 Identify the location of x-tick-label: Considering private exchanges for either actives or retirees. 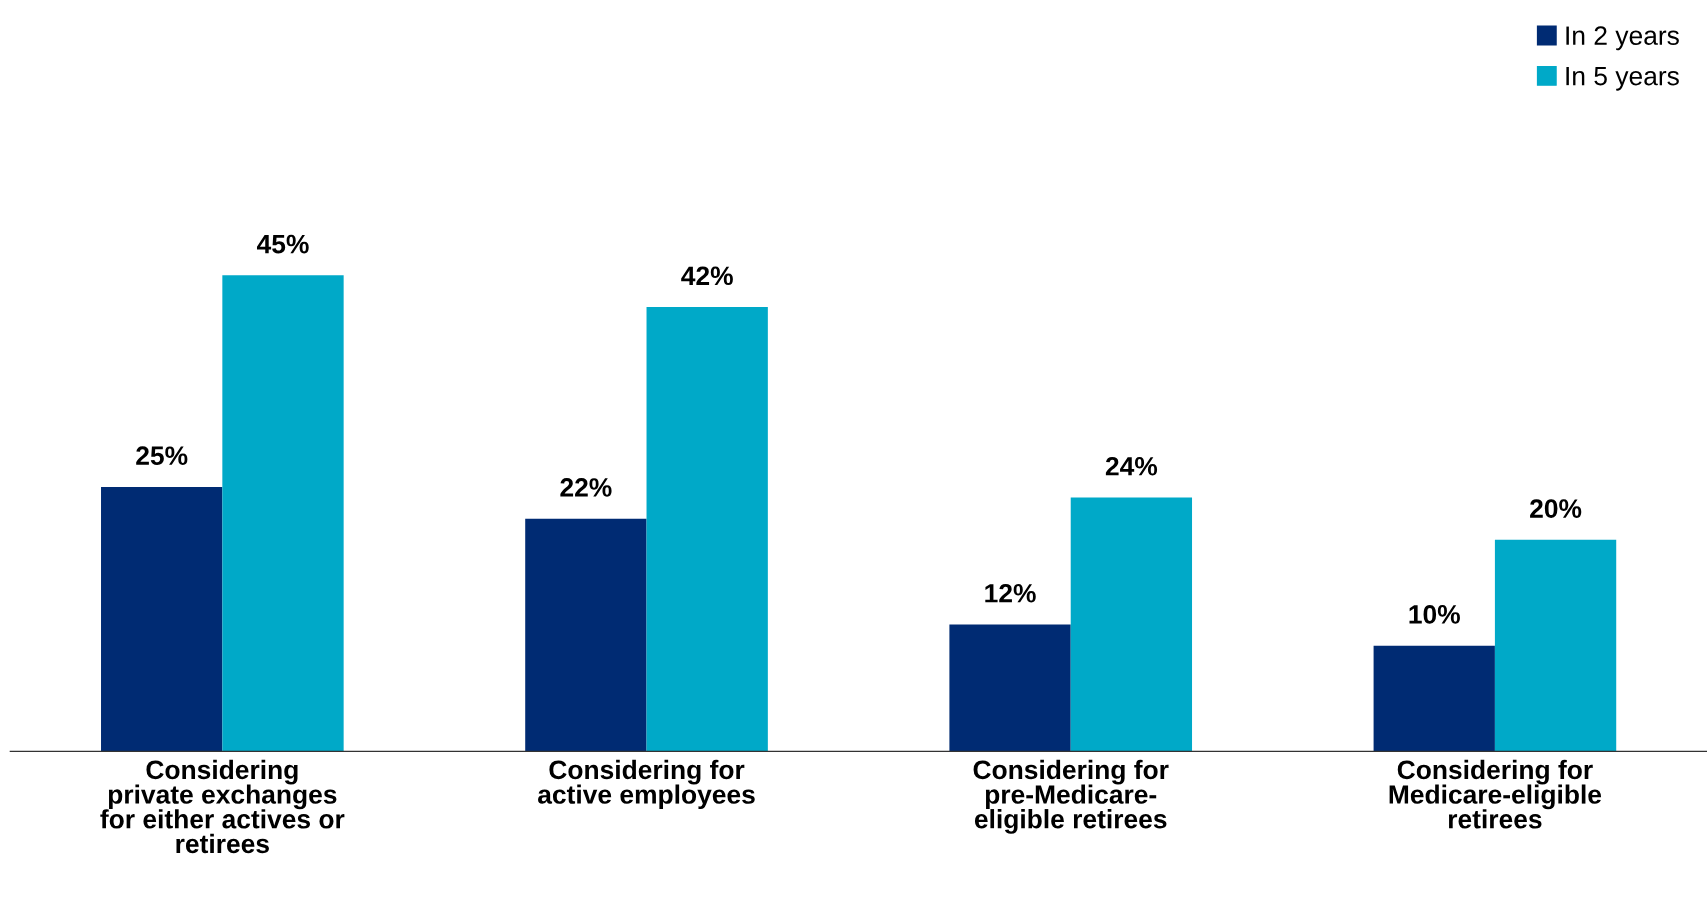
(222, 806).